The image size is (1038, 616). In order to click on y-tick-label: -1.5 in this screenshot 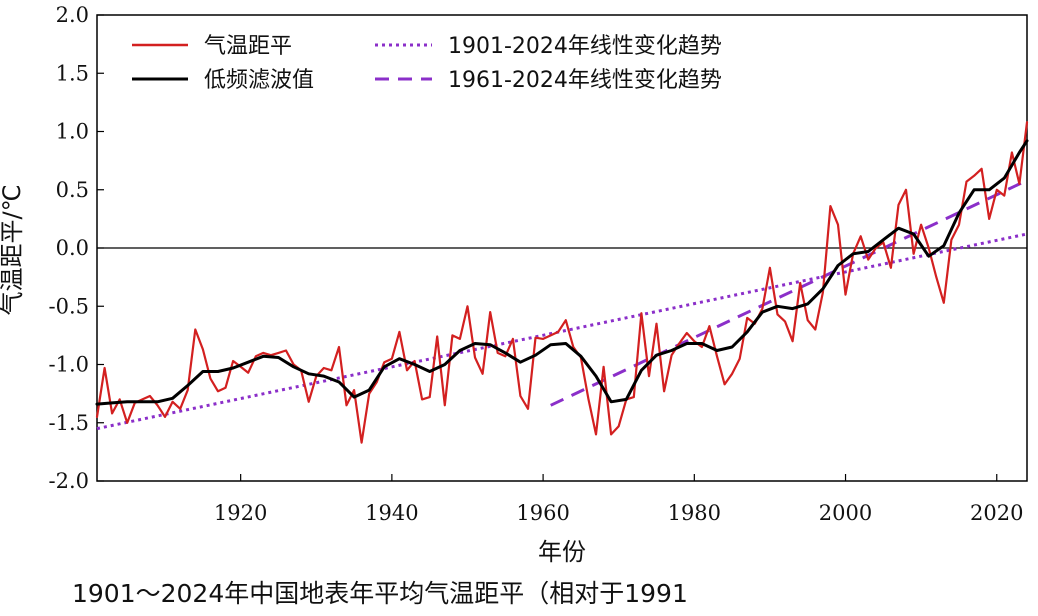, I will do `click(69, 423)`.